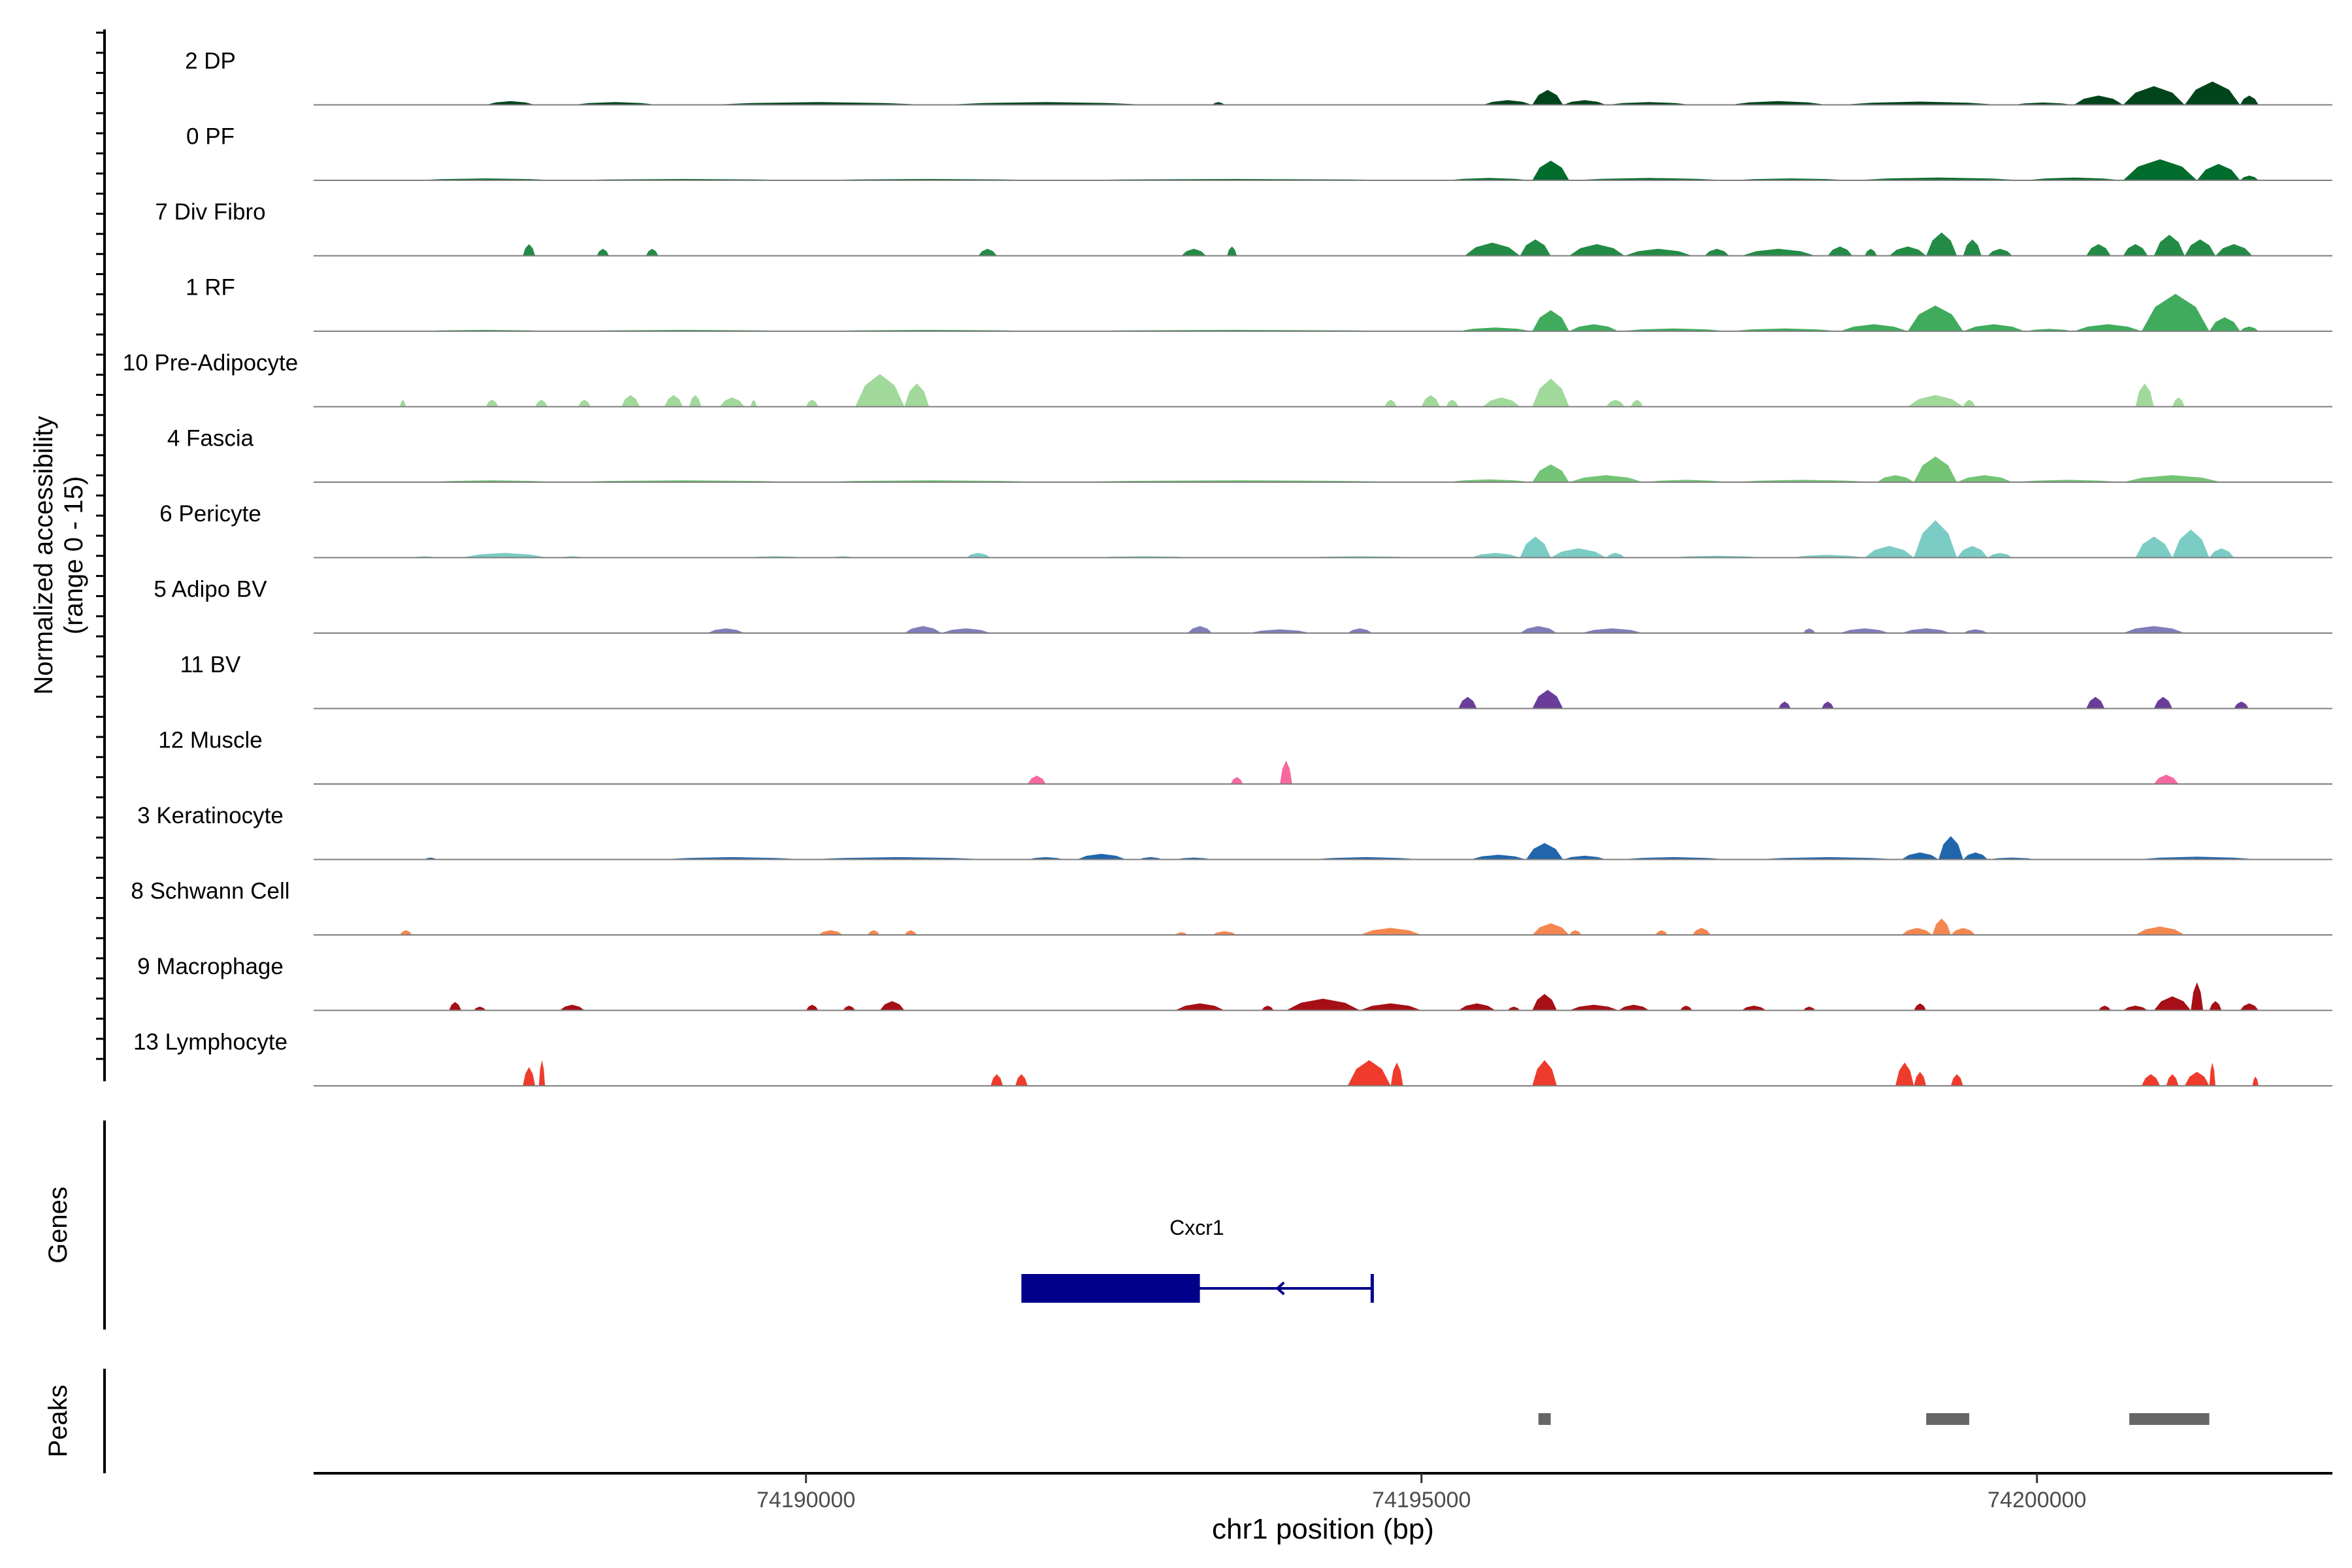 The image size is (2352, 1568). I want to click on track-12-muscle: 12 Muscle, so click(1245, 756).